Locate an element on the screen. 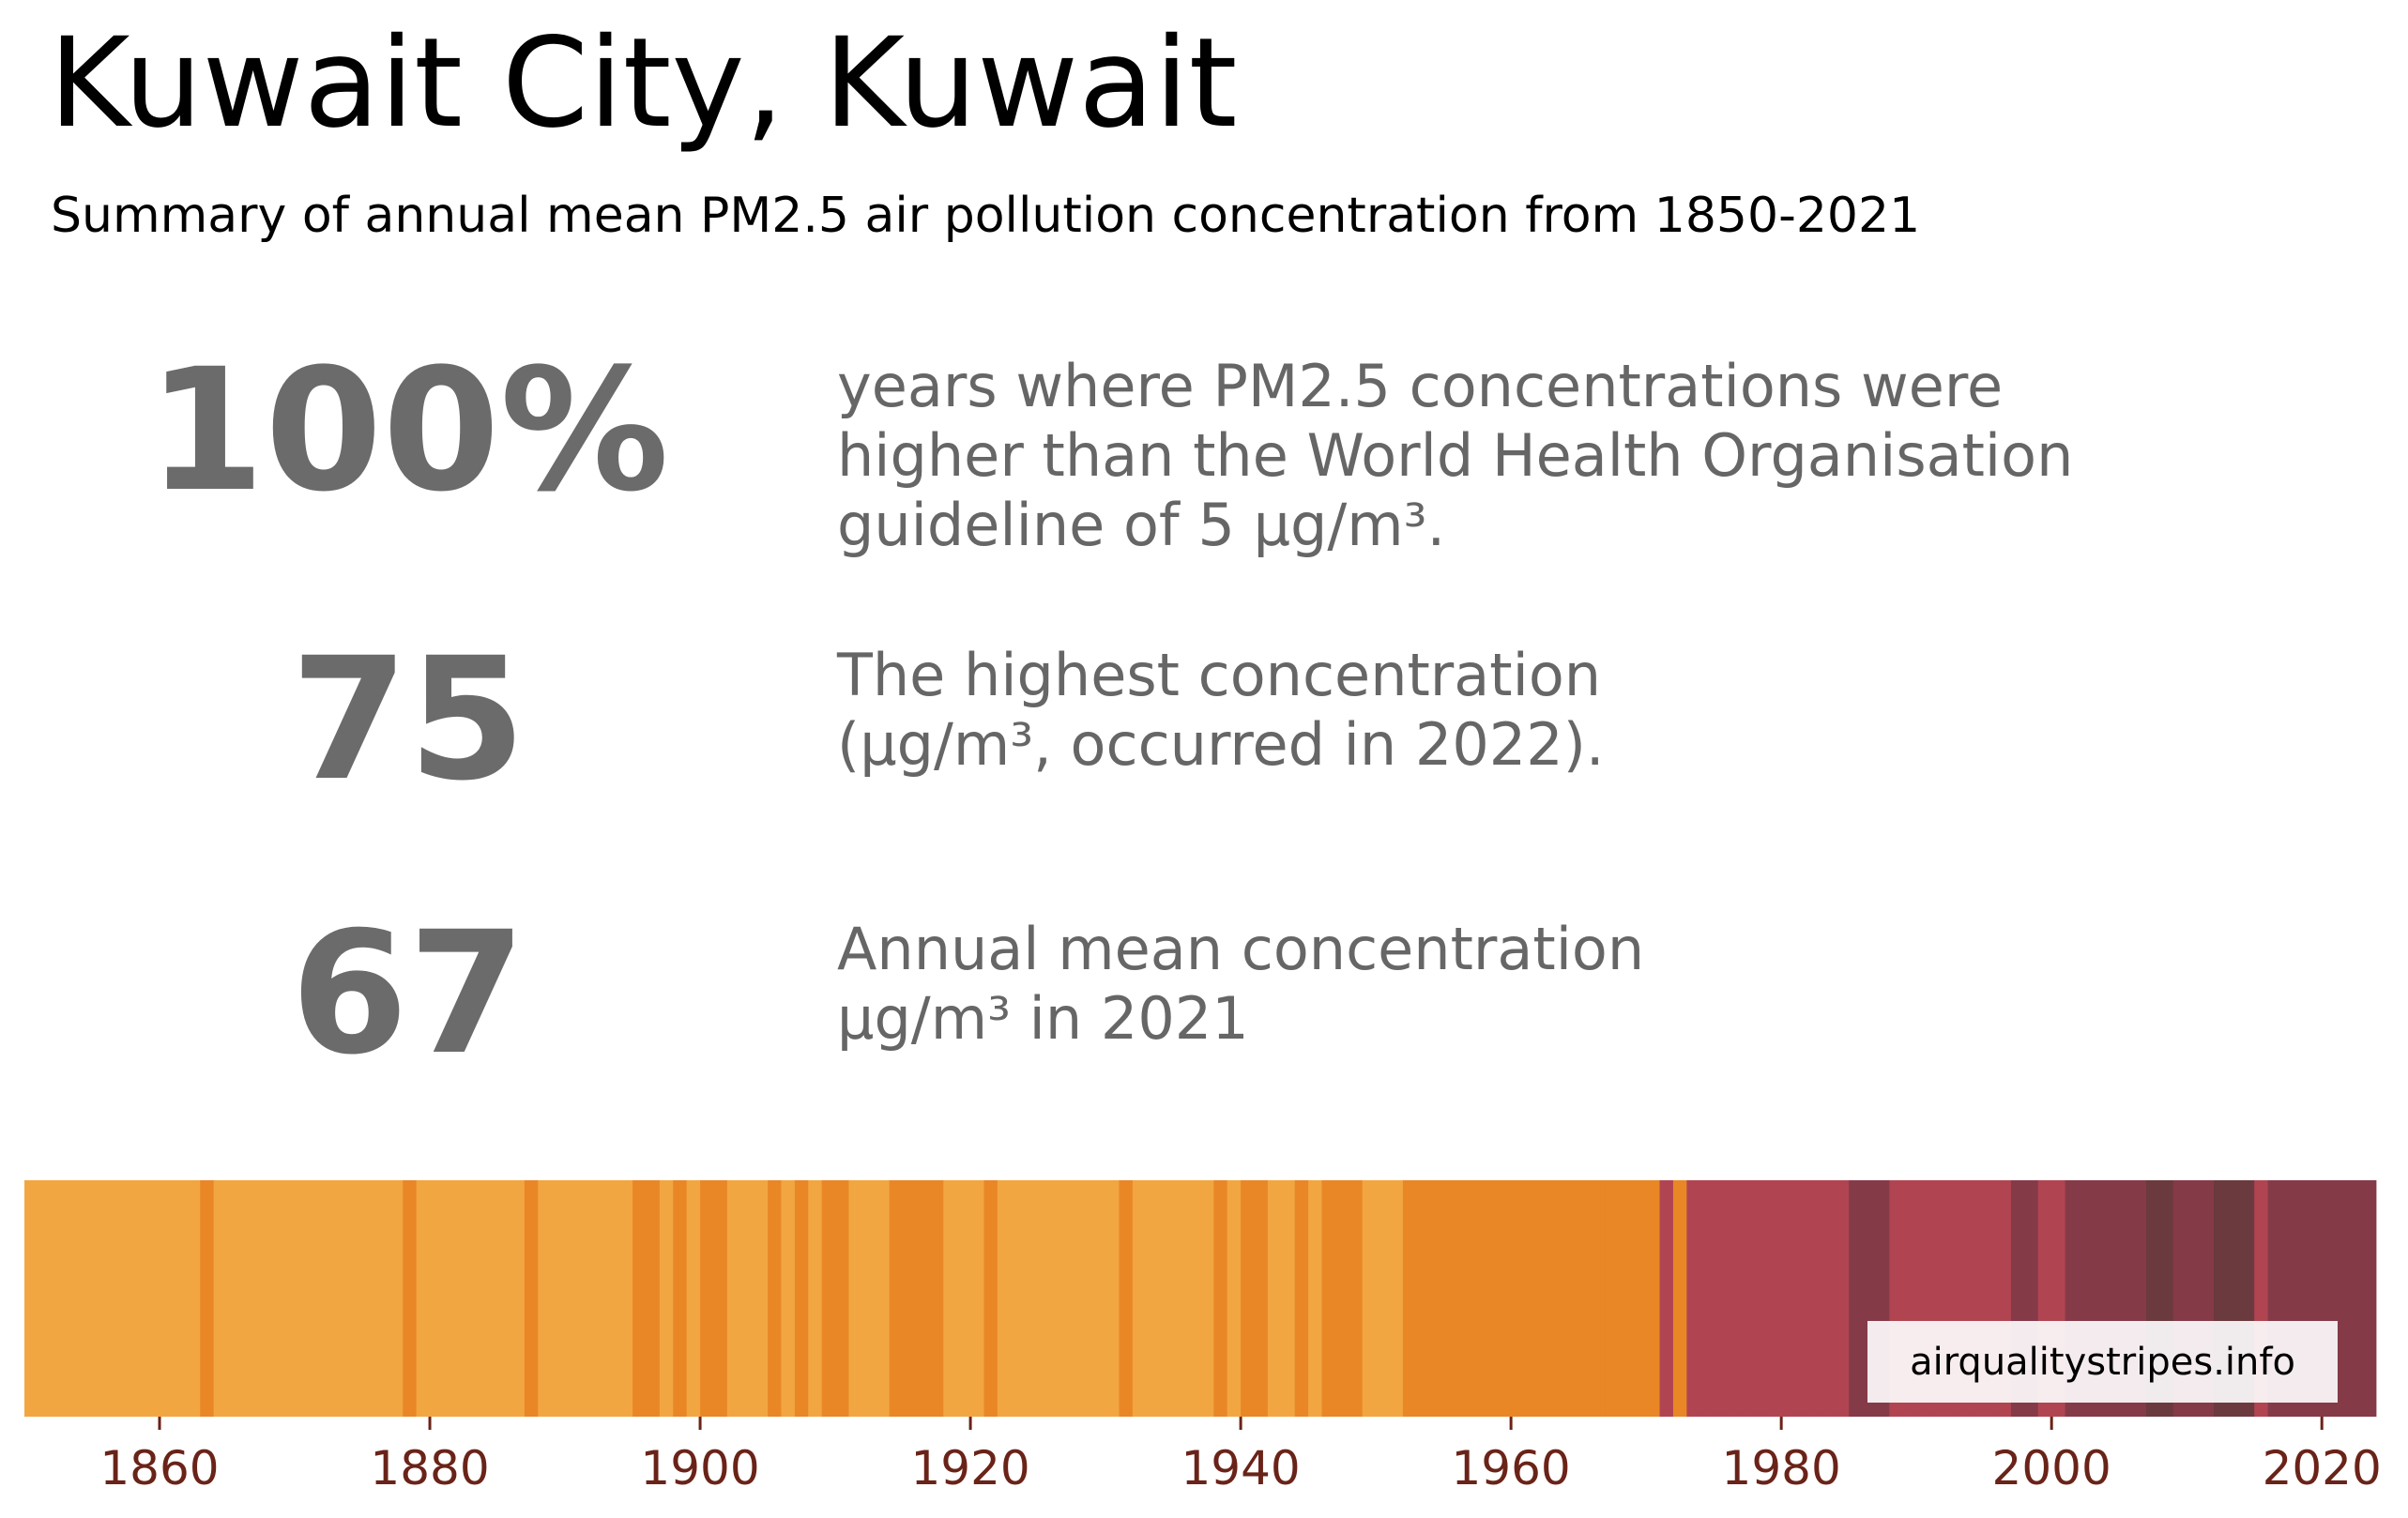 This screenshot has height=1518, width=2408. stripe-1949 is located at coordinates (1369, 1299).